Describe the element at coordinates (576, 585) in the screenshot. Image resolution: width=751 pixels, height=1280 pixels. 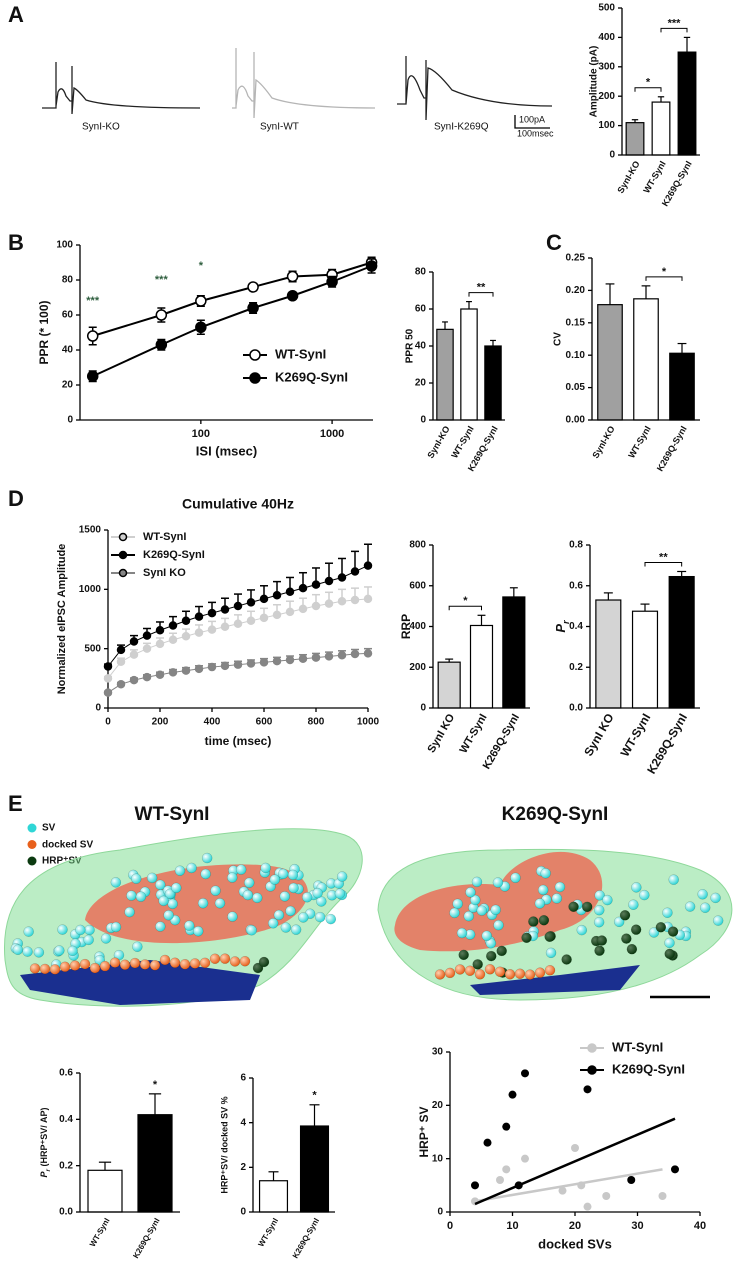
I see `y-tick-label: 0.6` at that location.